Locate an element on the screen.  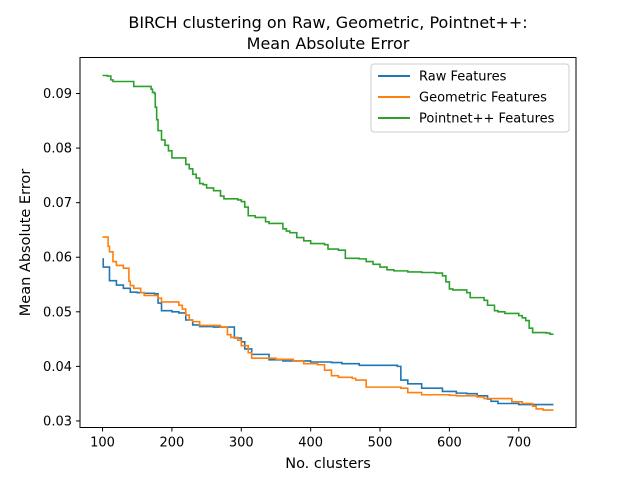
y-tick-label: 0.06 is located at coordinates (57, 258).